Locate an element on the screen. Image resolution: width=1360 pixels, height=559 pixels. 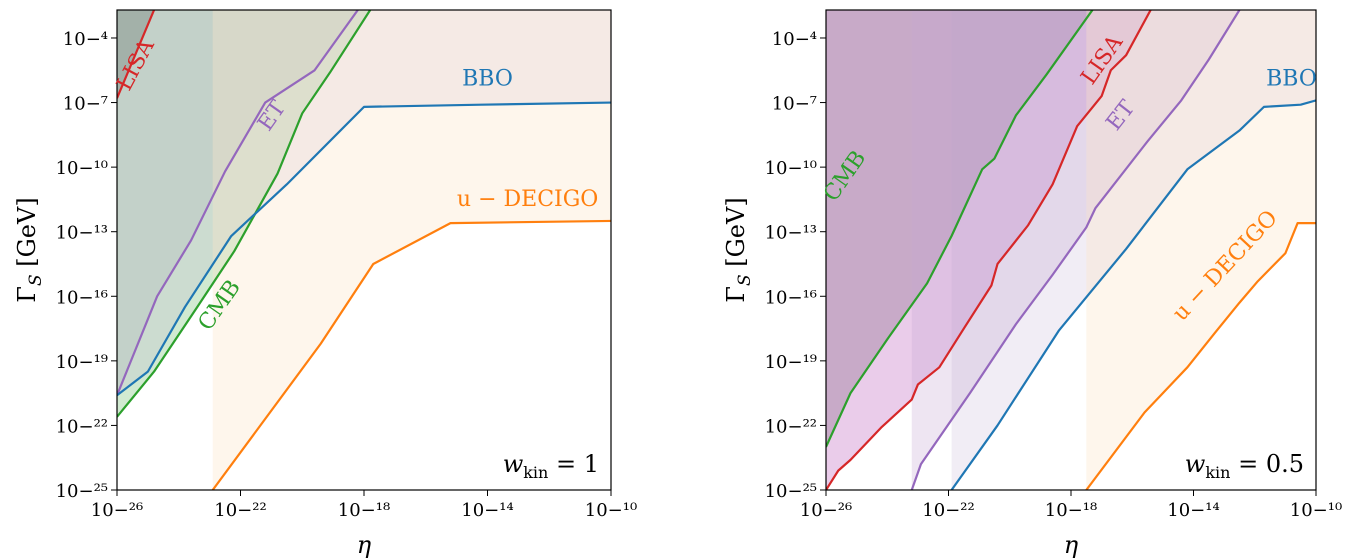
series-line-et is located at coordinates (238, 203).